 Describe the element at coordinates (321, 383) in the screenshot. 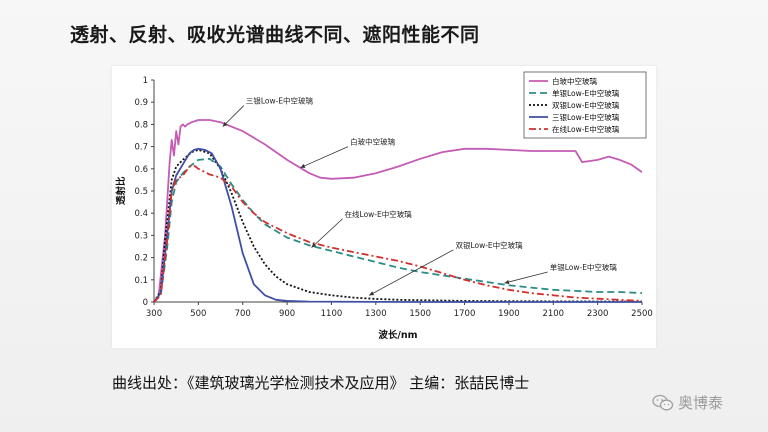

I see `source-caption: 曲线出处：《建筑玻璃光学检测技术及应用》 主编：张喆民博士` at that location.